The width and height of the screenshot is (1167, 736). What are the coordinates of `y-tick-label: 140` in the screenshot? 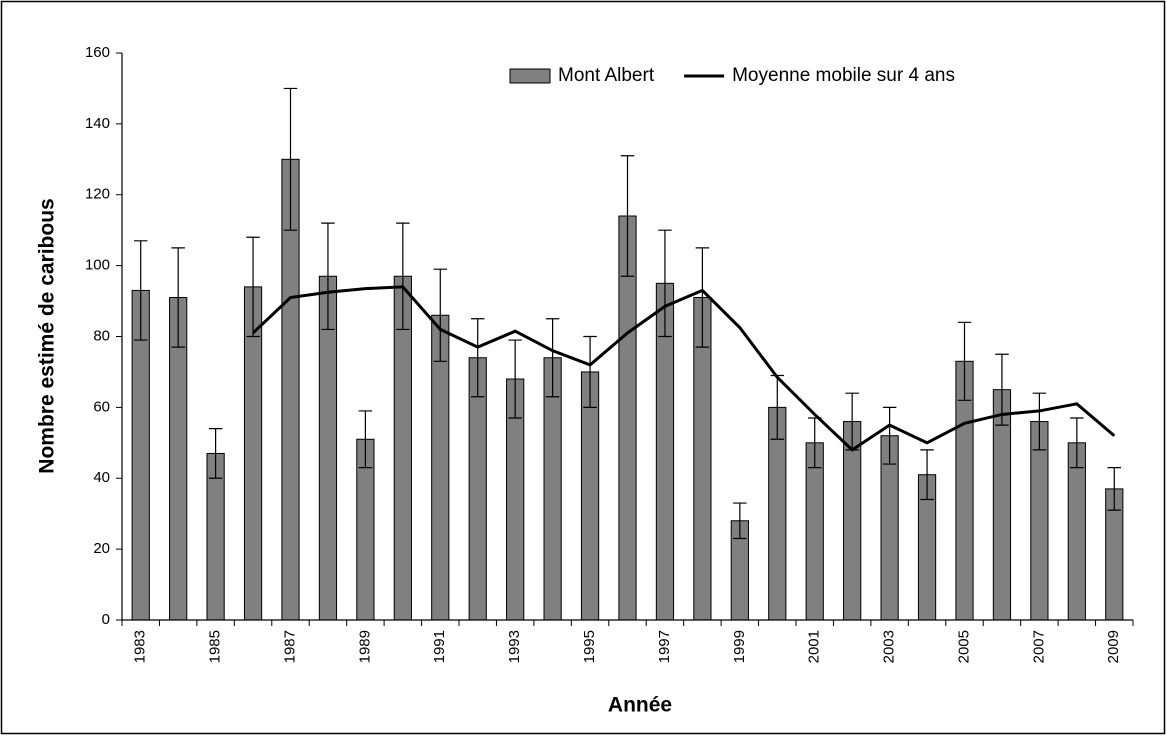 It's located at (97, 123).